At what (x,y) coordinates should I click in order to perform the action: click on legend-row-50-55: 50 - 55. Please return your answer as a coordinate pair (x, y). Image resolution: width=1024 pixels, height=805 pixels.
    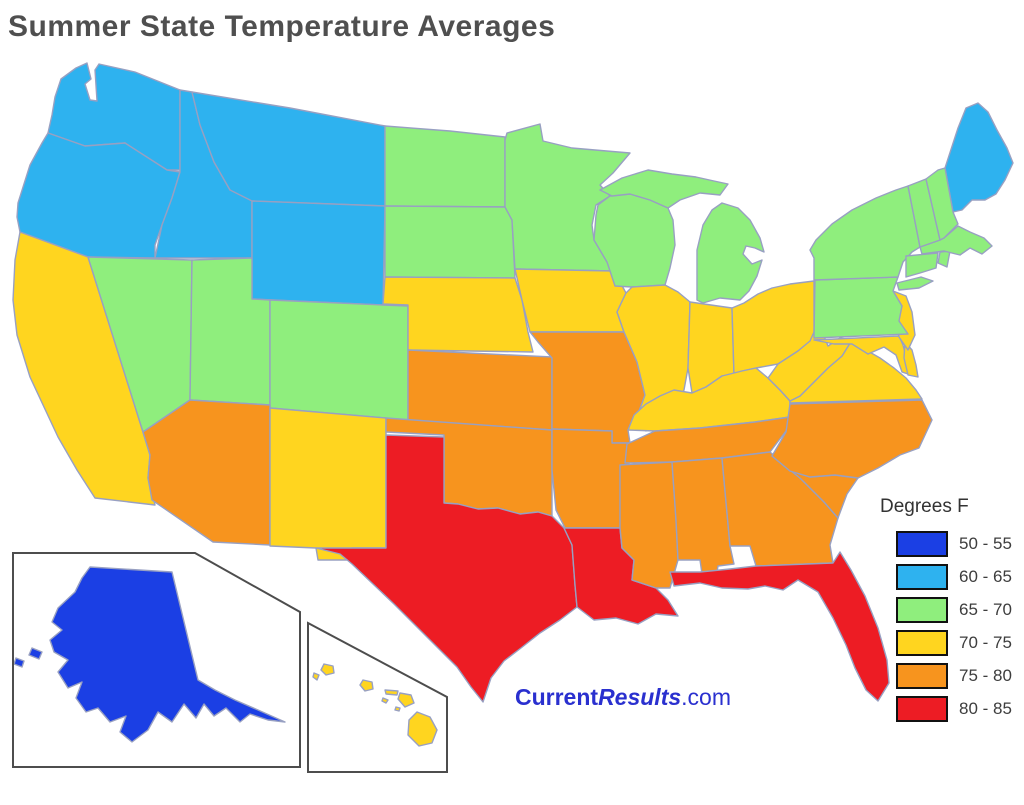
    Looking at the image, I should click on (950, 544).